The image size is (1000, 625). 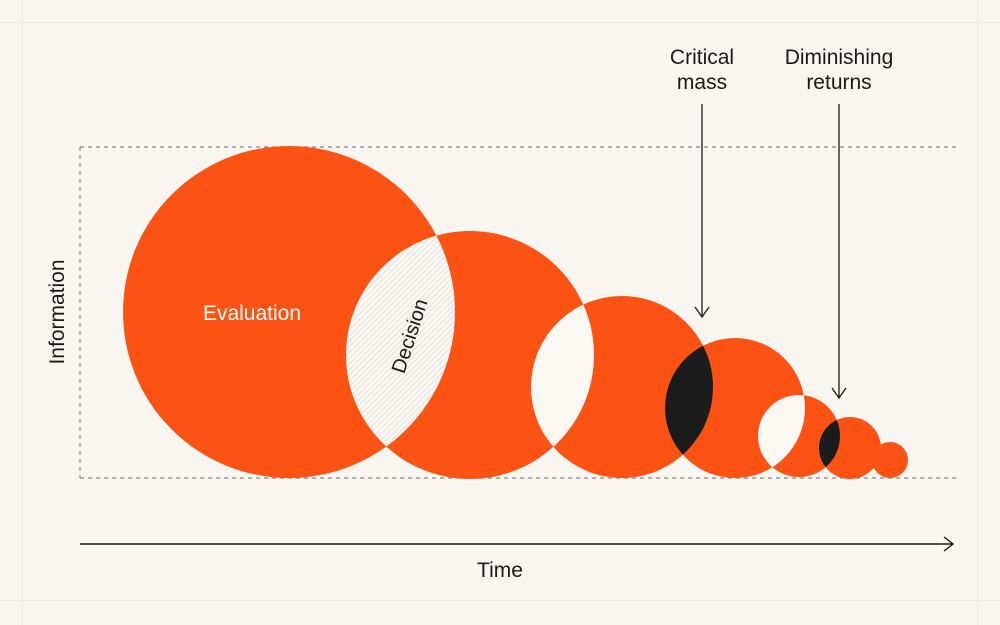 I want to click on diminishing-returns-label-line2: returns, so click(x=838, y=82).